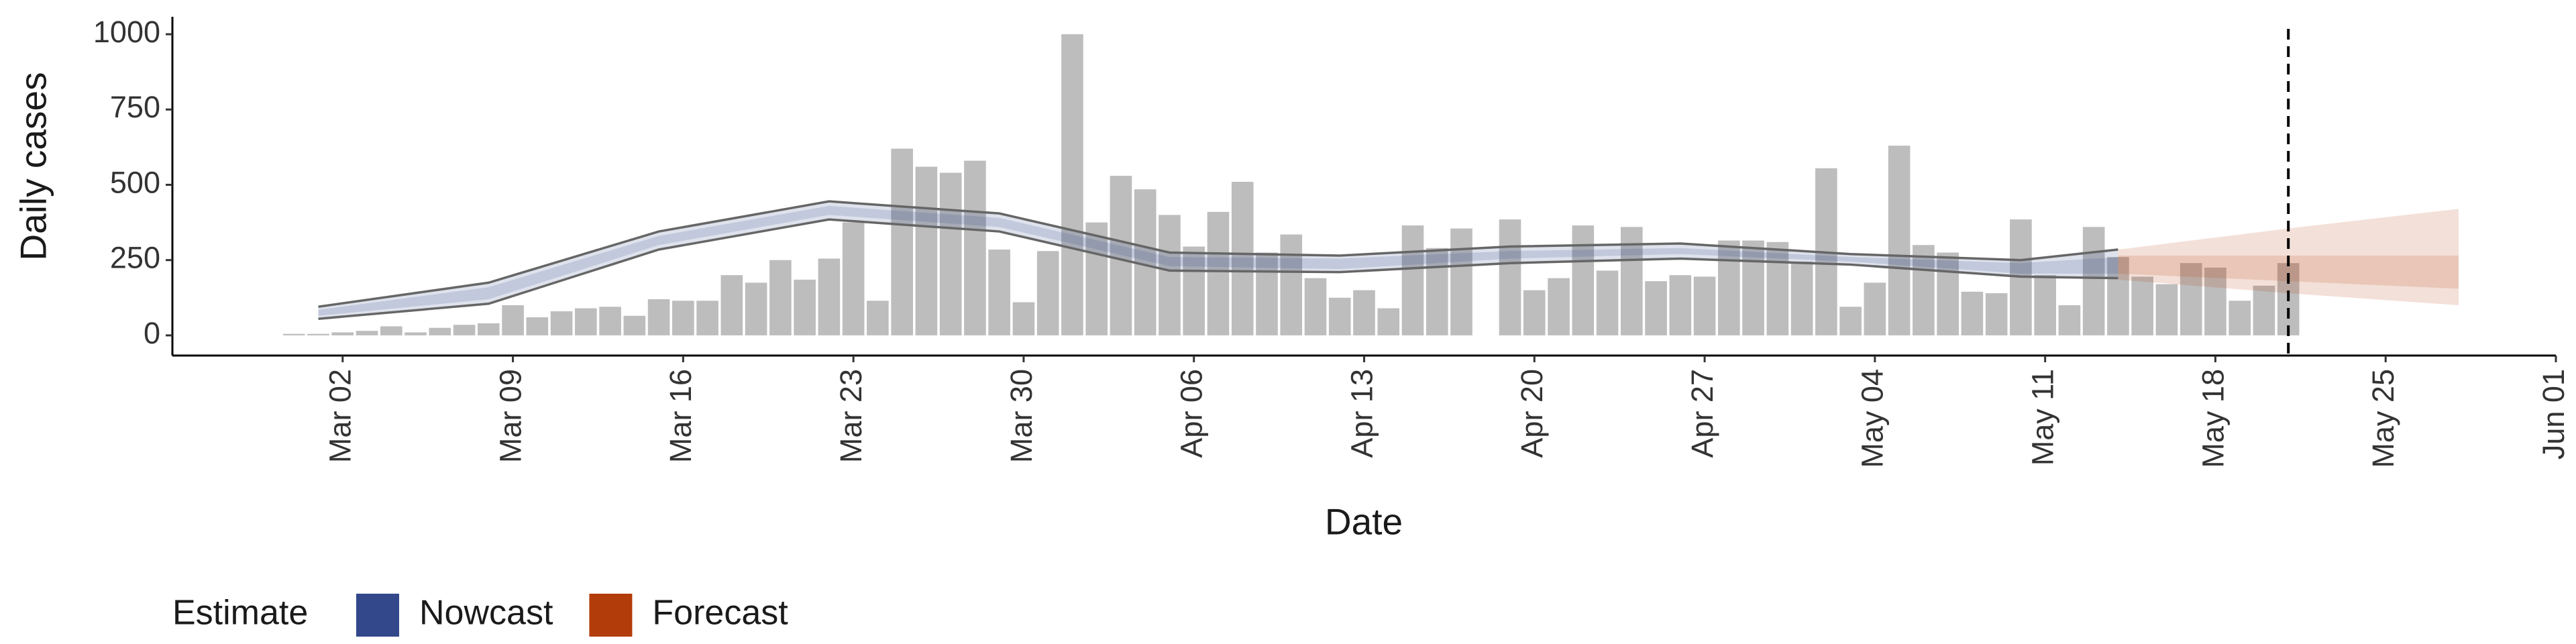 The width and height of the screenshot is (2576, 644). Describe the element at coordinates (240, 613) in the screenshot. I see `legend-title: Estimate` at that location.